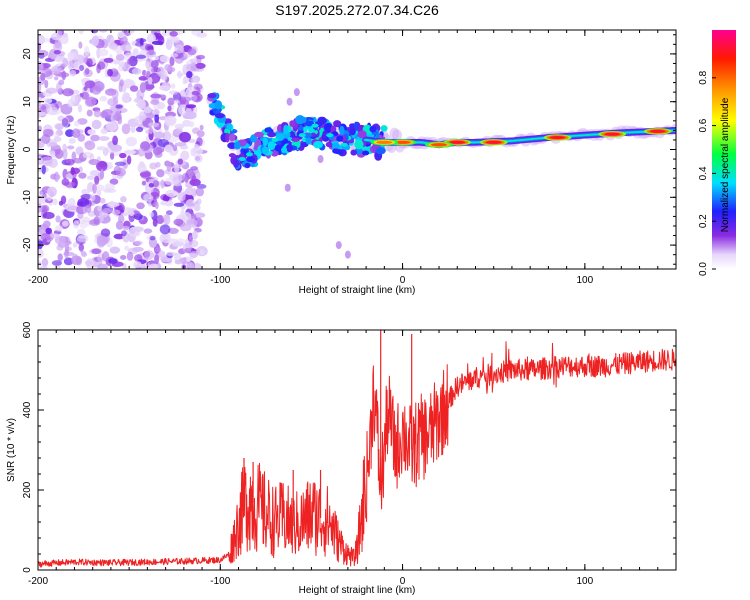  I want to click on noise-region, so click(123, 149).